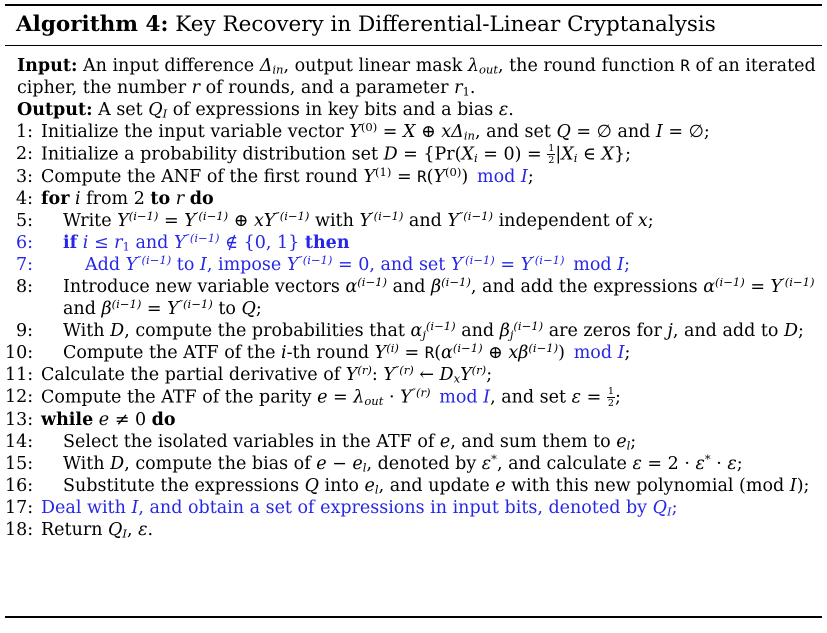 The image size is (827, 633). I want to click on text-segment: ., so click(511, 110).